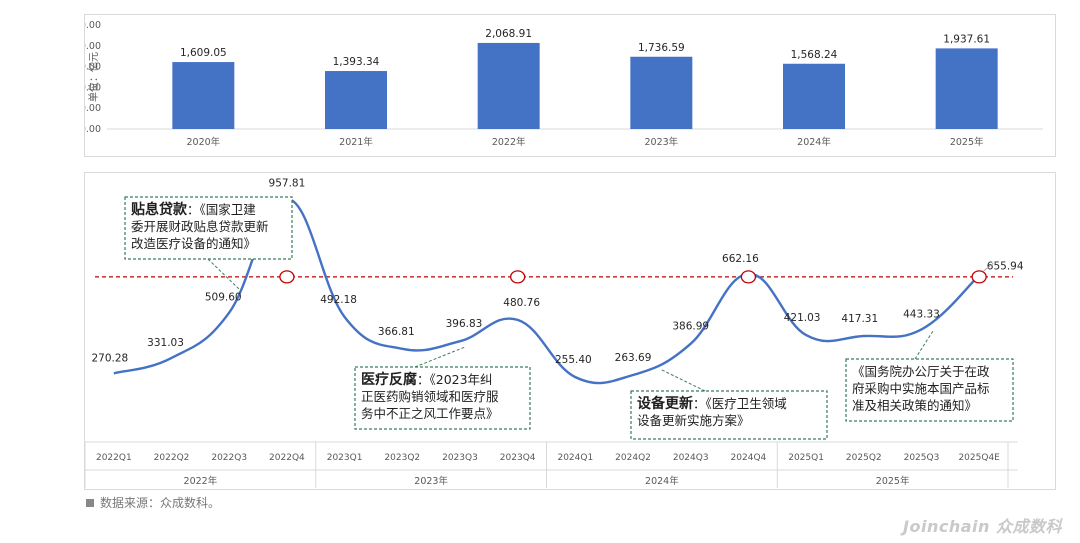  What do you see at coordinates (229, 458) in the screenshot?
I see `line-x-tick-label: 2022Q3` at bounding box center [229, 458].